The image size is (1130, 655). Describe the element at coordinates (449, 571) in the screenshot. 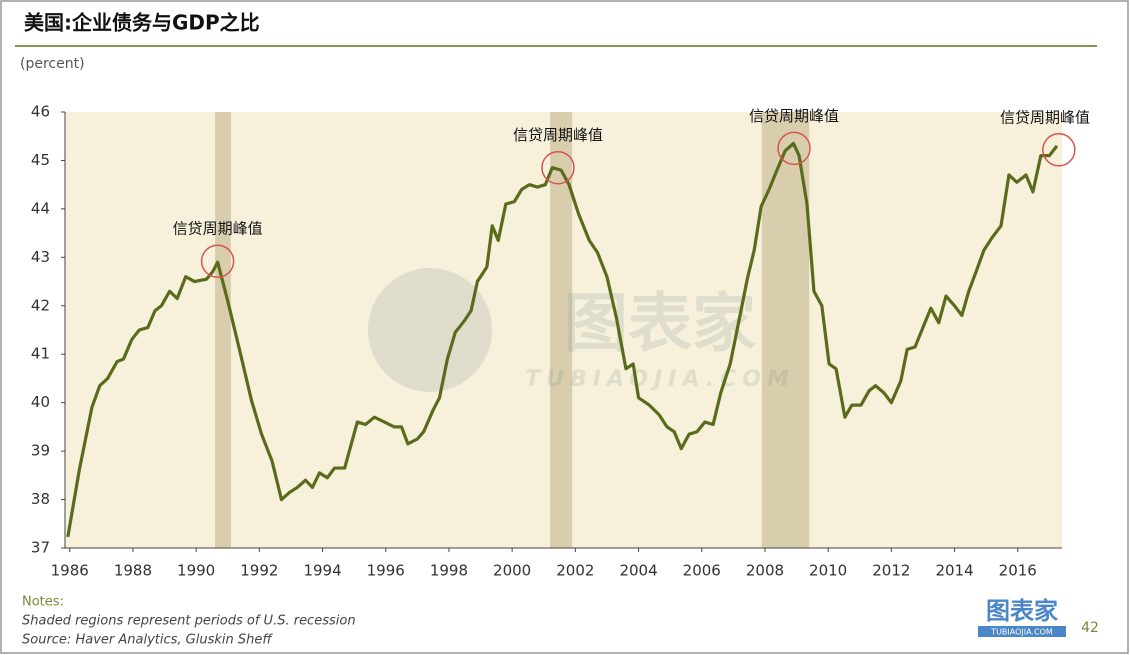

I see `x-tick-label: 1998` at that location.